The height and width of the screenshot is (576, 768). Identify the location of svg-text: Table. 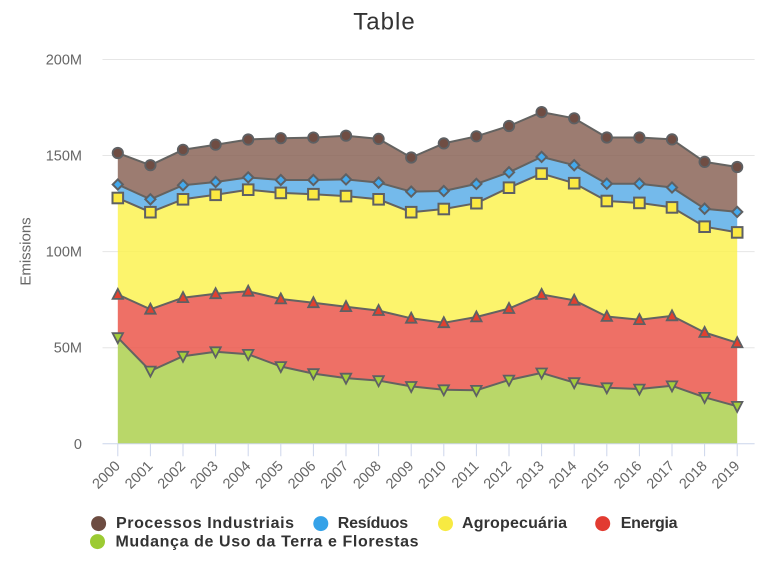
(384, 22).